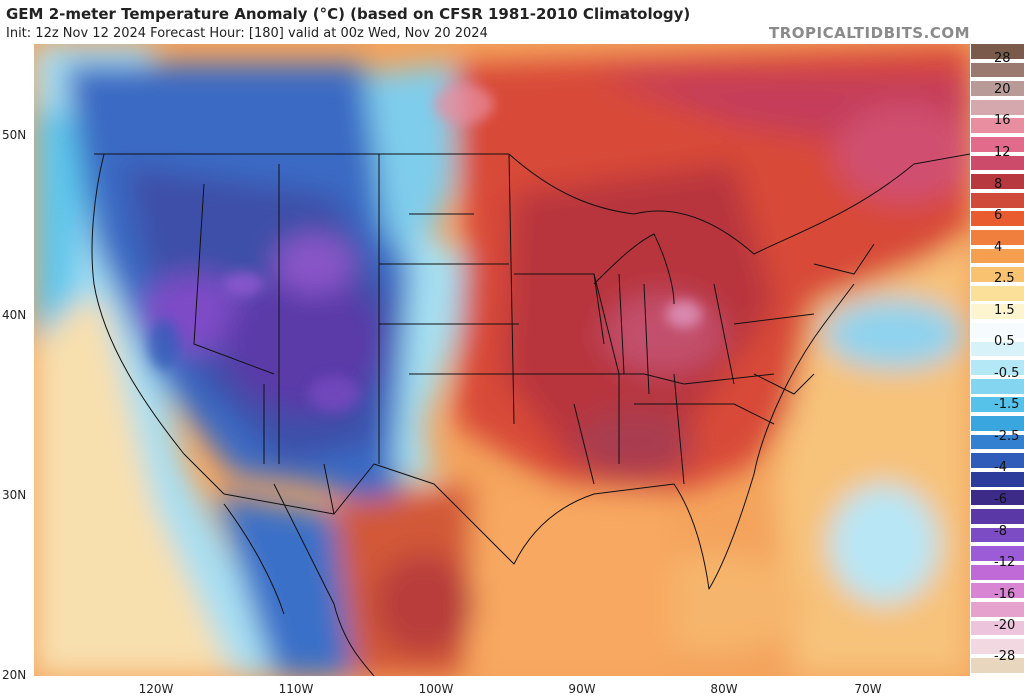  What do you see at coordinates (156, 689) in the screenshot?
I see `lon-label-120w: 120W` at bounding box center [156, 689].